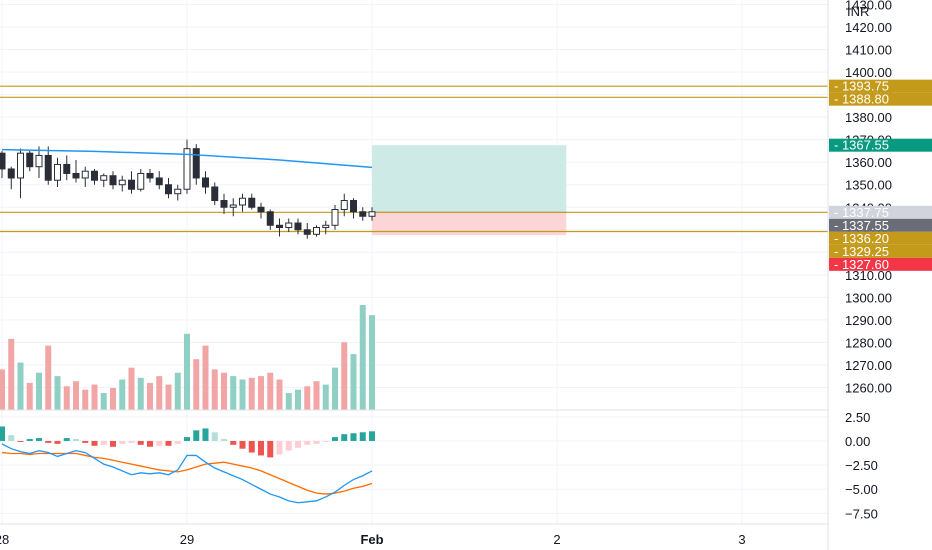 This screenshot has width=932, height=550. Describe the element at coordinates (469, 224) in the screenshot. I see `loss-zone` at that location.